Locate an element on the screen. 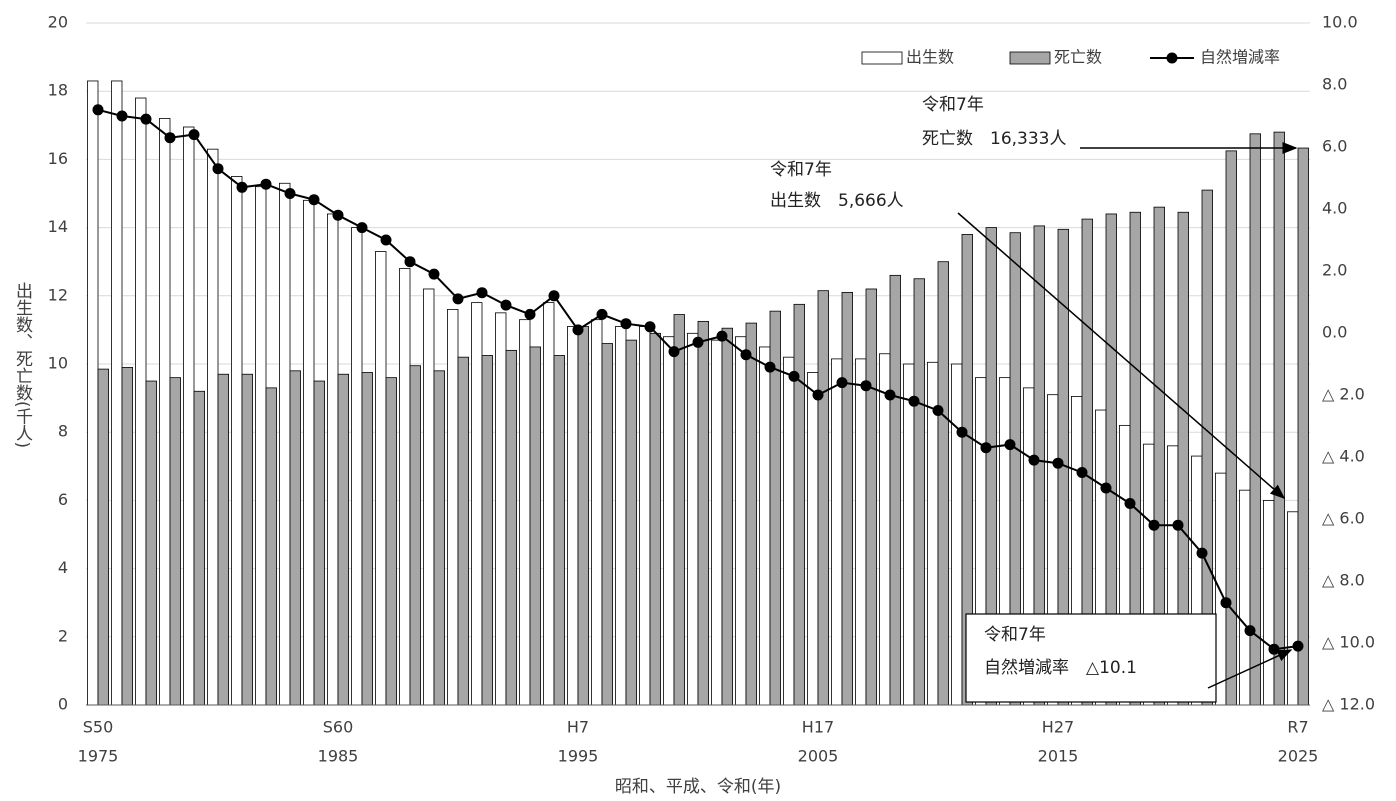 This screenshot has height=801, width=1396. y-tick-label: 4 is located at coordinates (63, 567).